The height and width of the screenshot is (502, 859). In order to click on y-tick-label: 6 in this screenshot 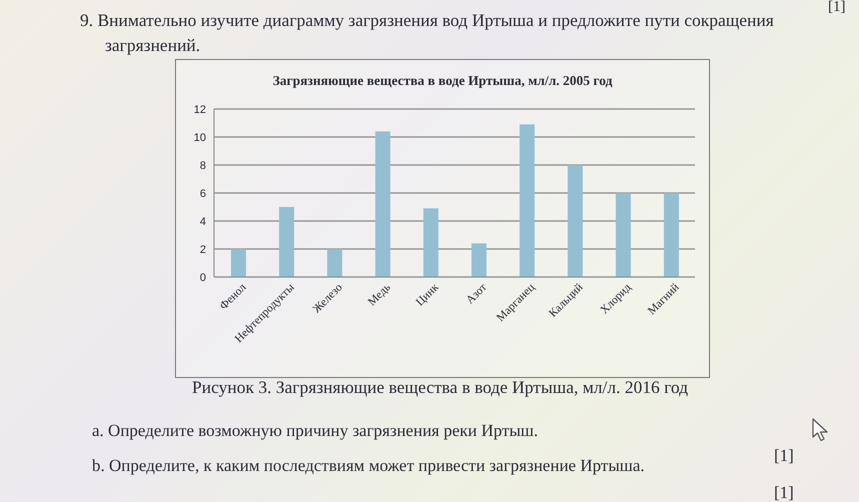, I will do `click(203, 194)`.